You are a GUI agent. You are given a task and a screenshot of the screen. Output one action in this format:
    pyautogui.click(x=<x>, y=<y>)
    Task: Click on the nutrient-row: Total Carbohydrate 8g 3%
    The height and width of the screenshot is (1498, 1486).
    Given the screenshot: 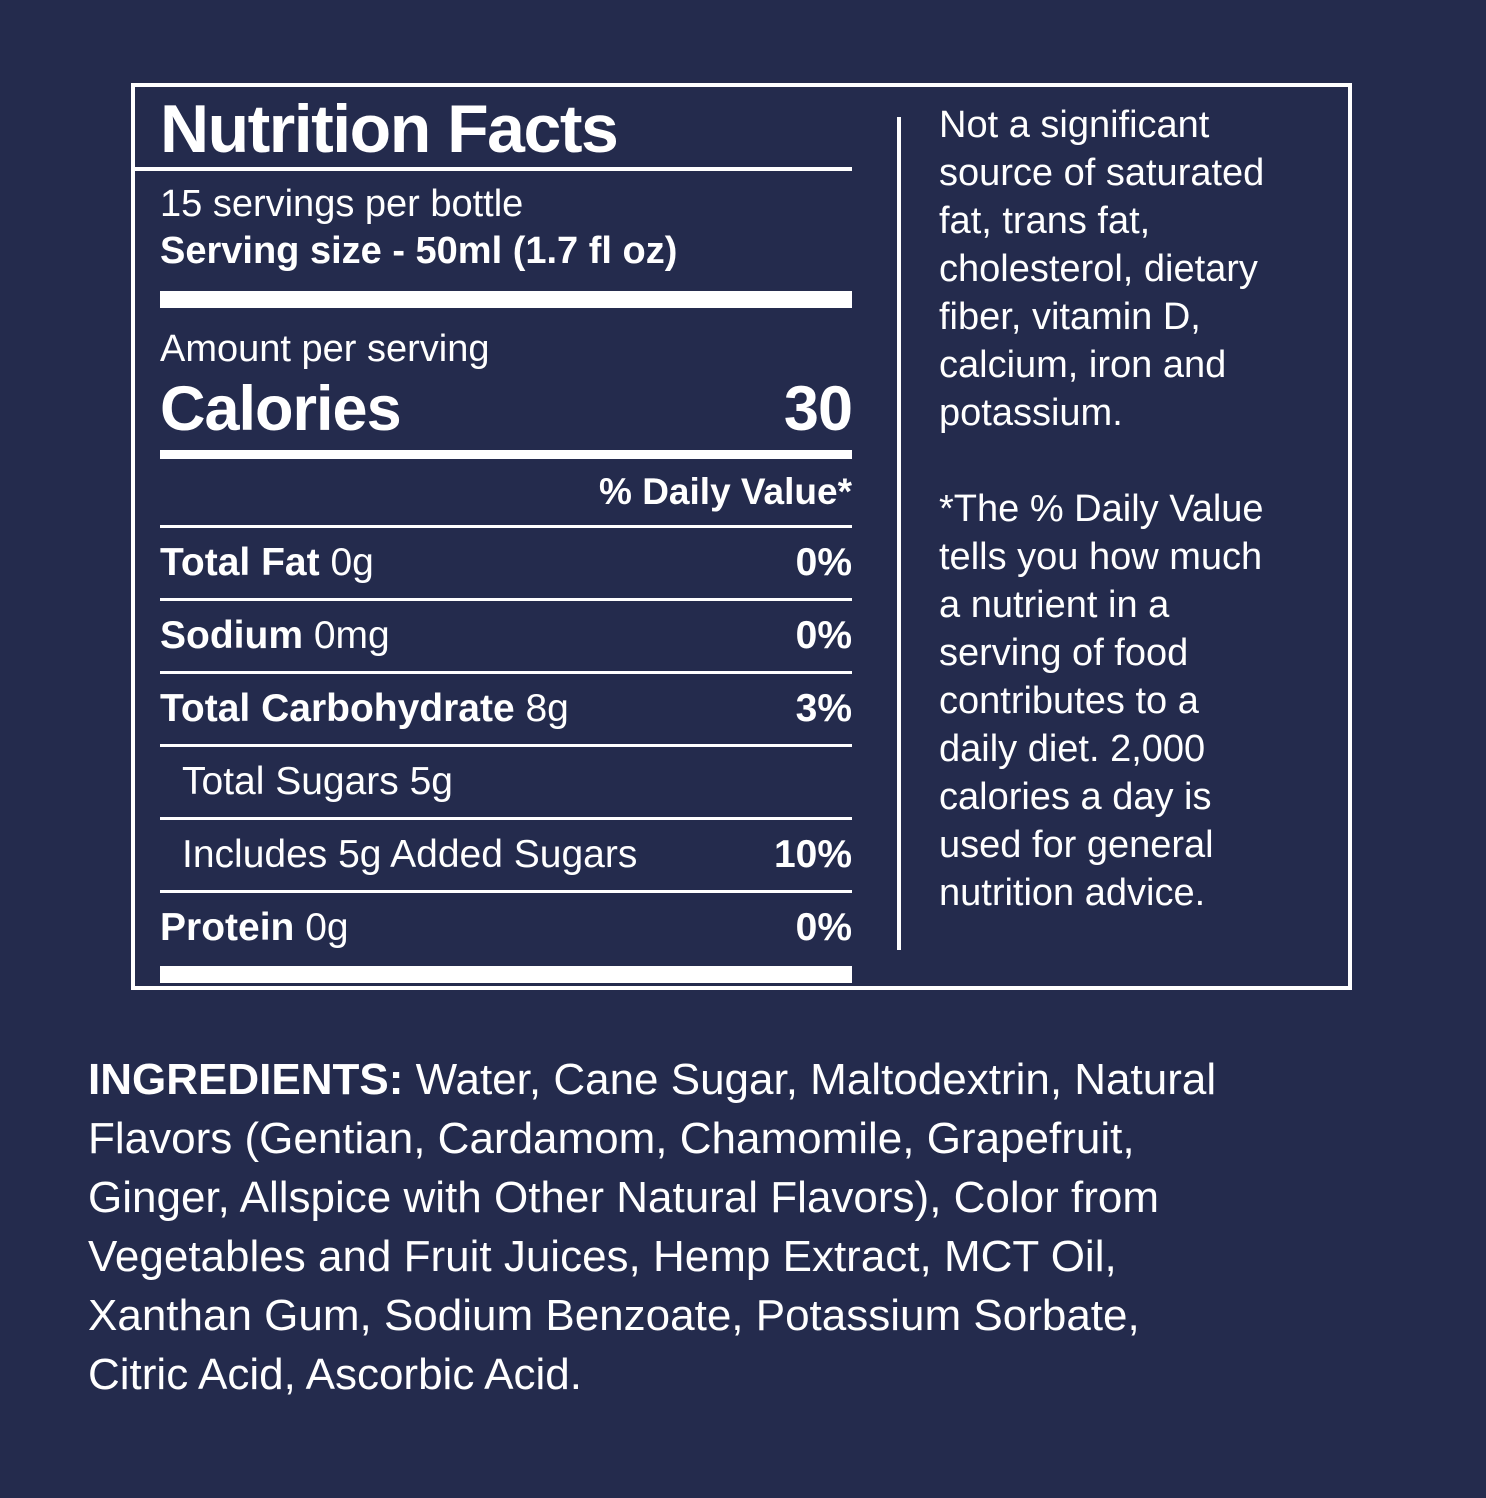 What is the action you would take?
    pyautogui.click(x=506, y=709)
    